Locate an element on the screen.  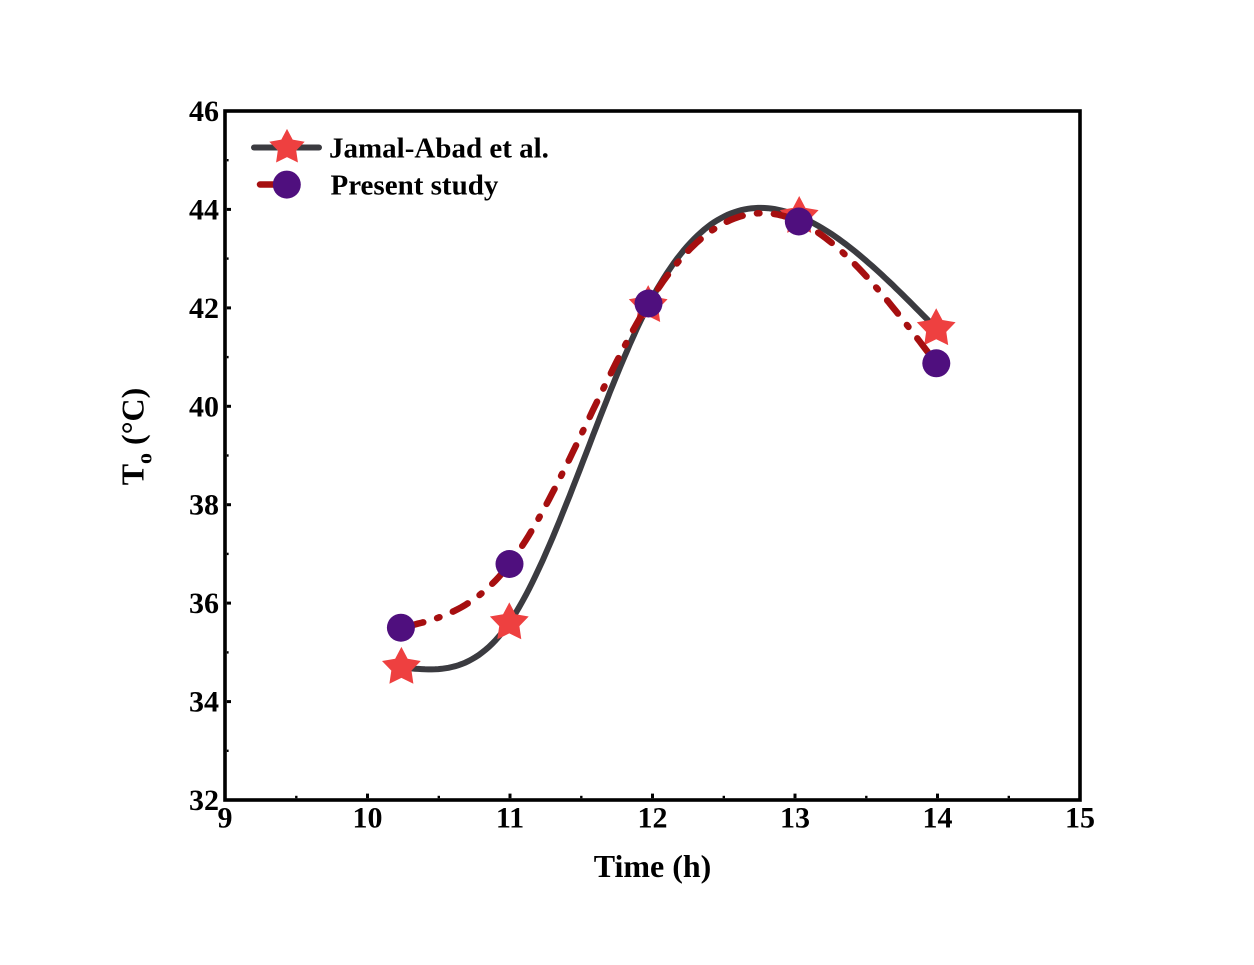
svg-text: 38 is located at coordinates (204, 505).